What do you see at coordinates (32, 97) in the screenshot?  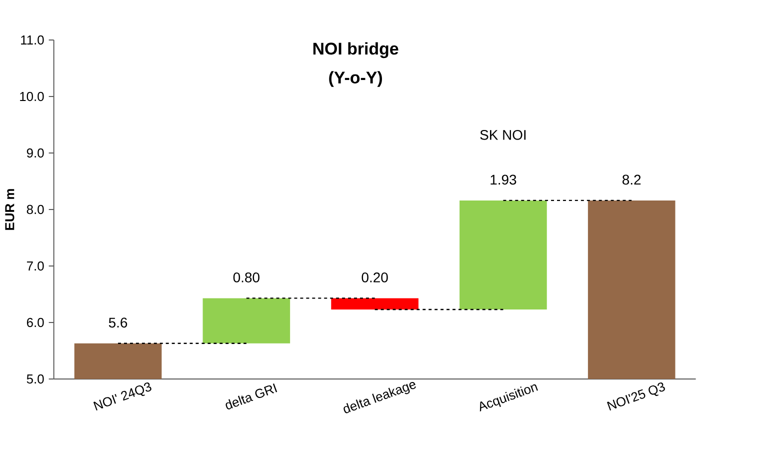 I see `y-tick-label: 10.0` at bounding box center [32, 97].